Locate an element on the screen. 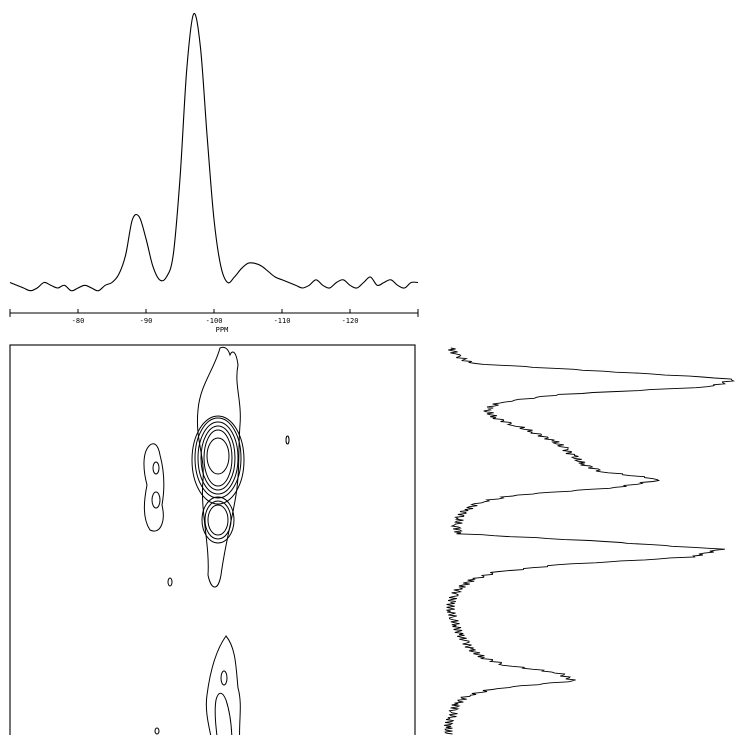 The height and width of the screenshot is (735, 735). ppm-axis-label: PPM is located at coordinates (222, 330).